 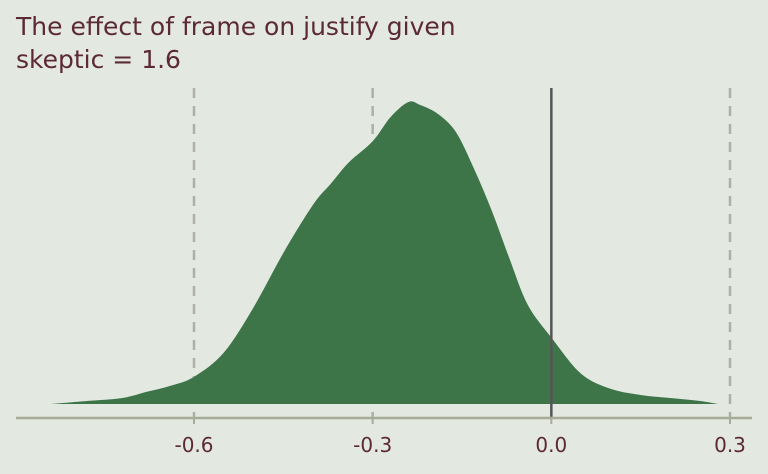 I want to click on x-tick-label-1: -0.3, so click(x=372, y=445).